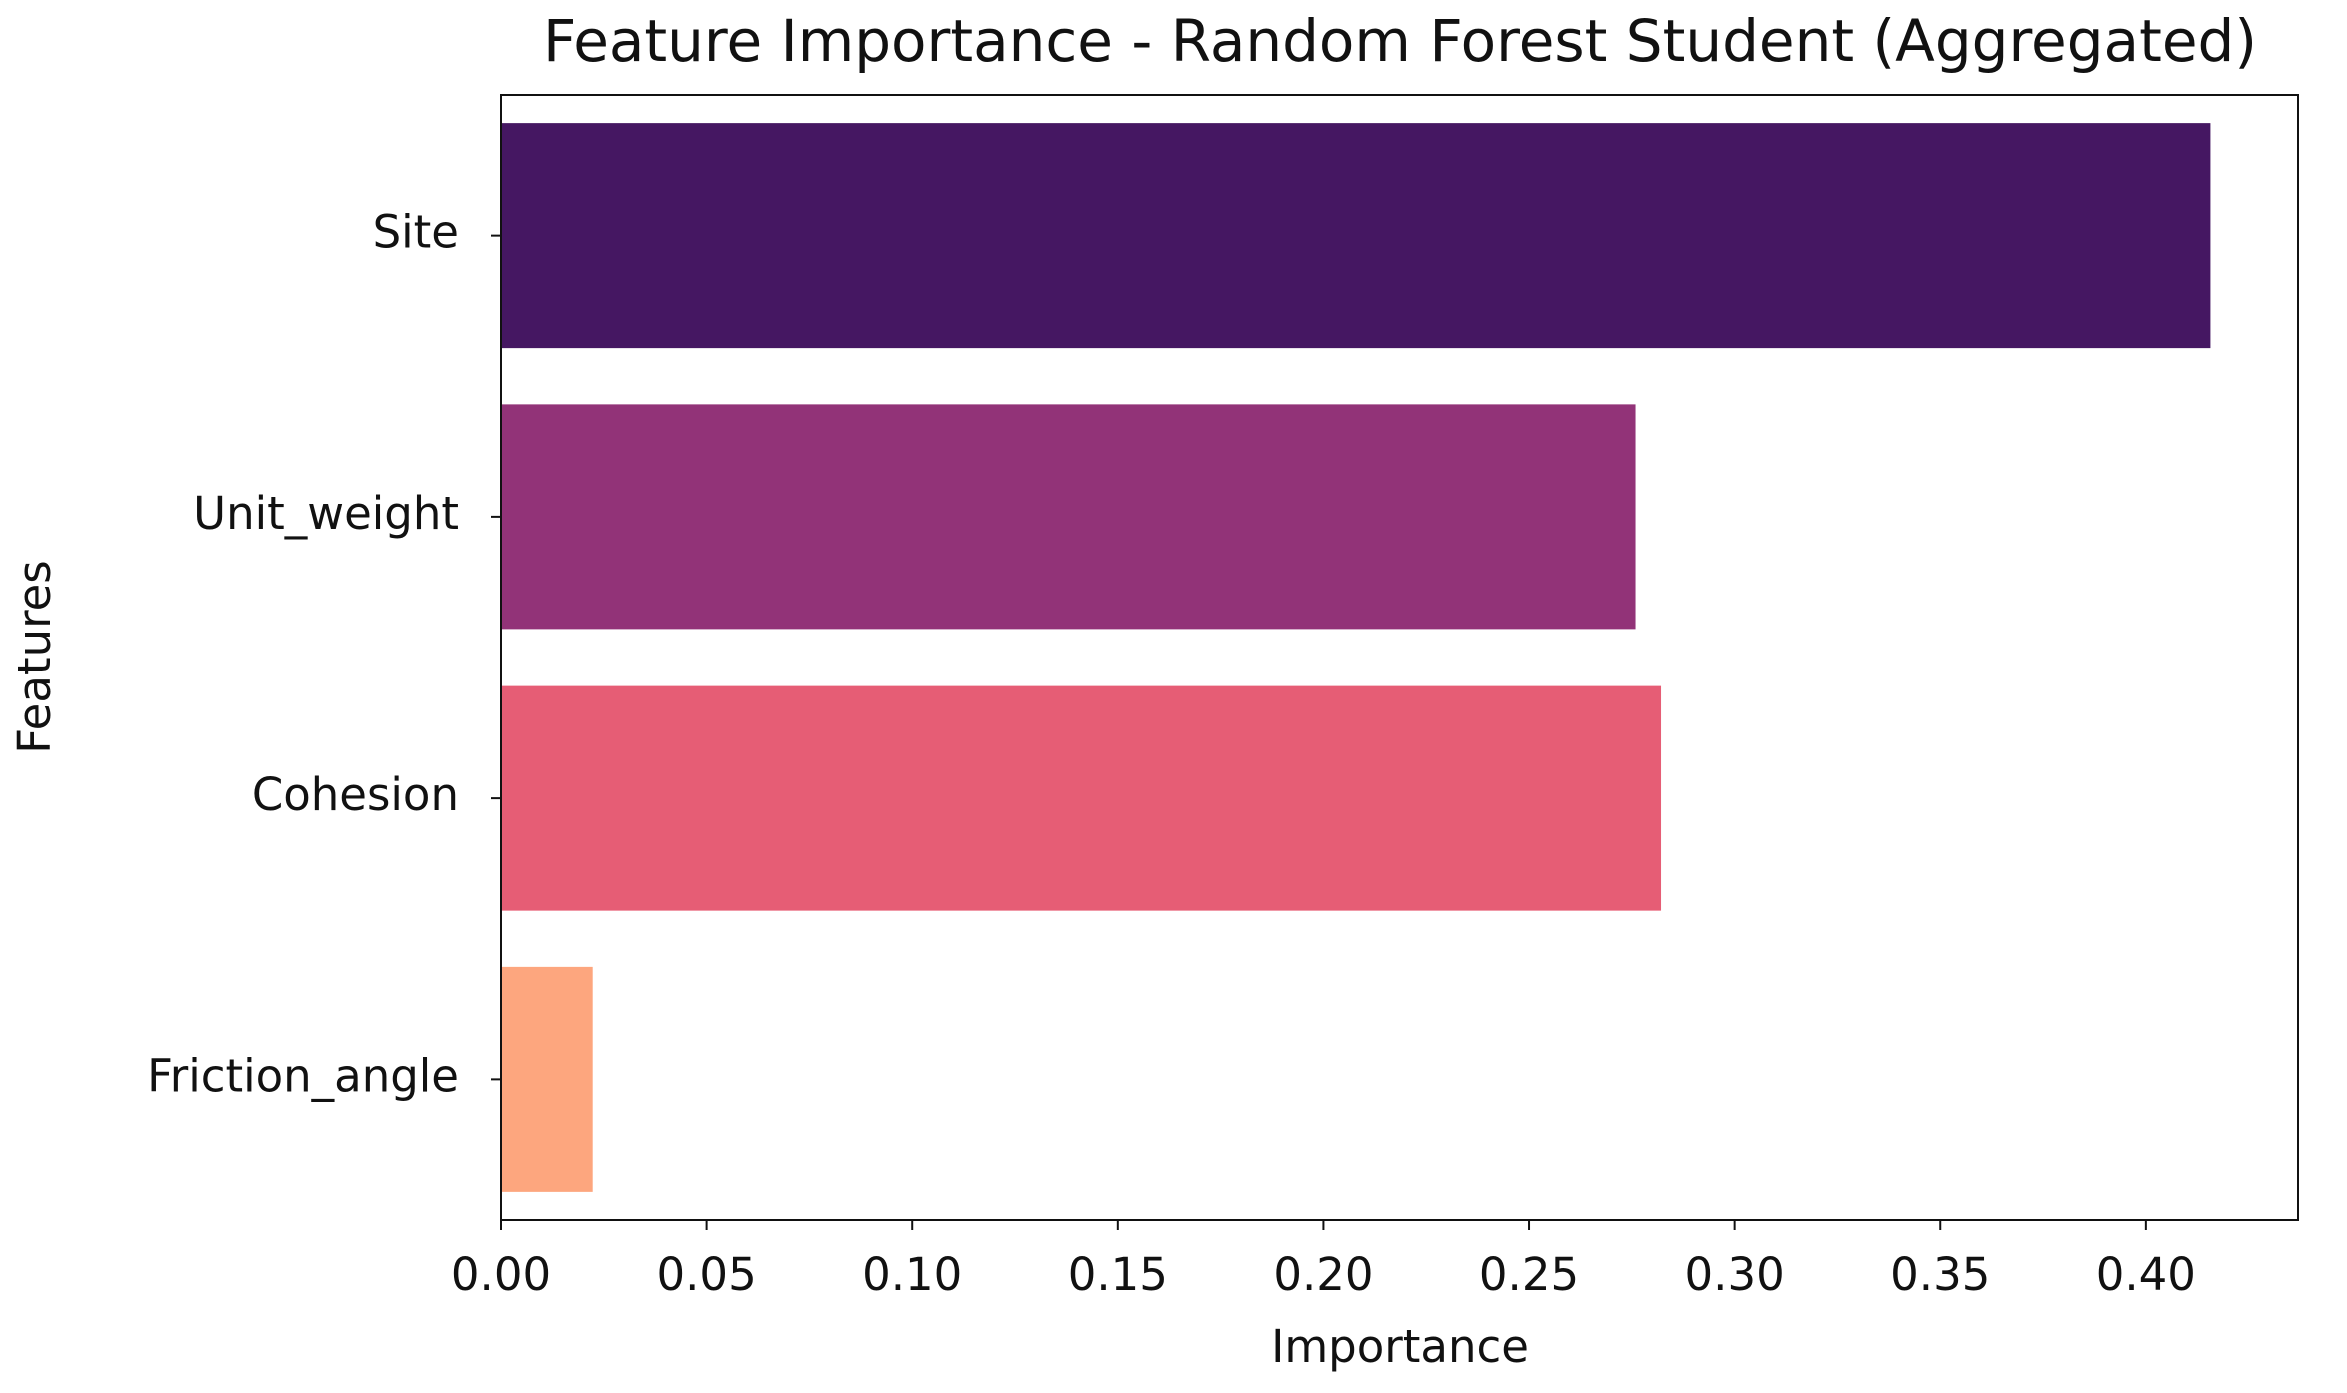 This screenshot has height=1393, width=2347. What do you see at coordinates (34, 657) in the screenshot?
I see `y-axis-label: Features` at bounding box center [34, 657].